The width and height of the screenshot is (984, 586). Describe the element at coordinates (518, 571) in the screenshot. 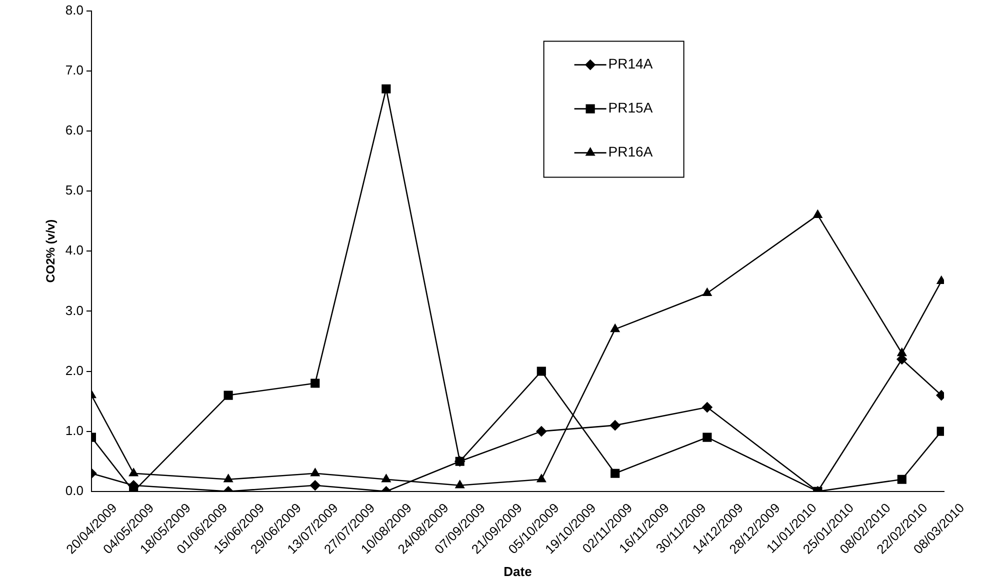

I see `x-axis-title: Date` at that location.